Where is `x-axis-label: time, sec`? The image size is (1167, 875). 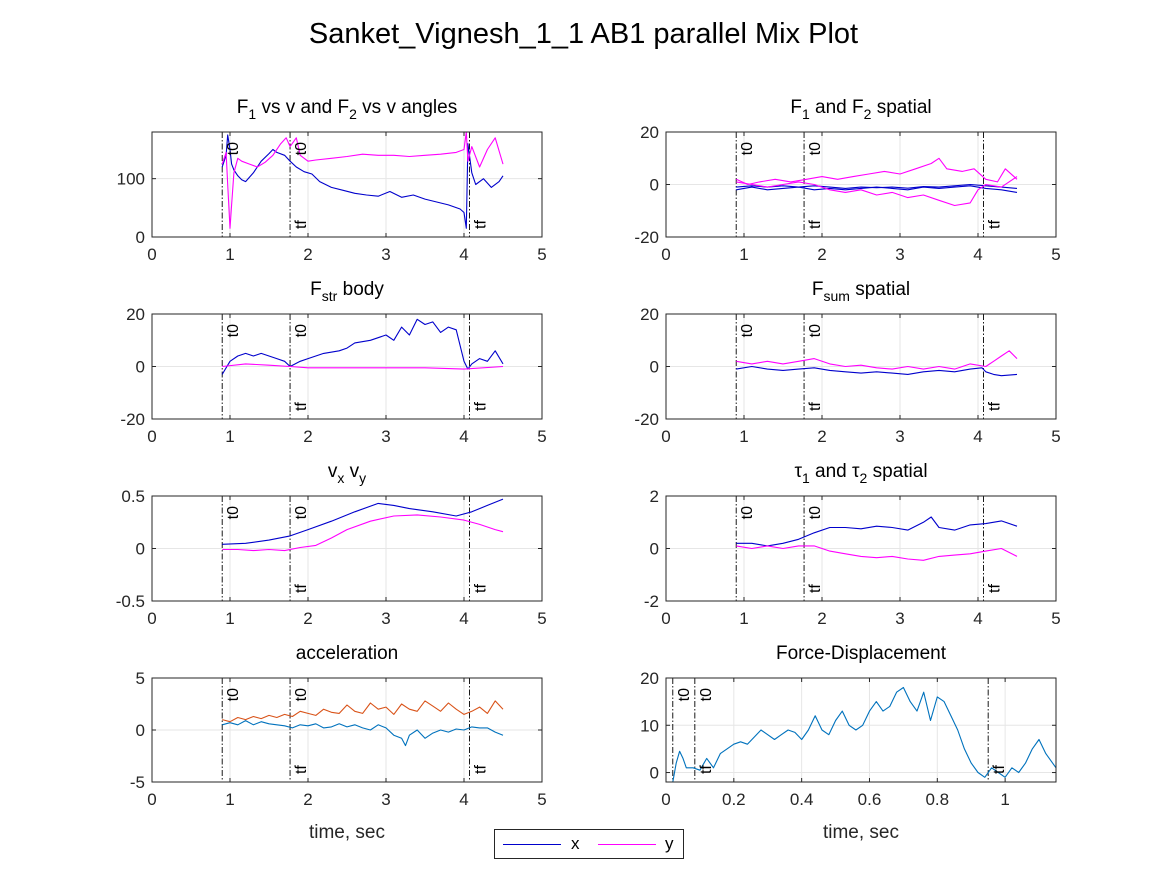 x-axis-label: time, sec is located at coordinates (347, 832).